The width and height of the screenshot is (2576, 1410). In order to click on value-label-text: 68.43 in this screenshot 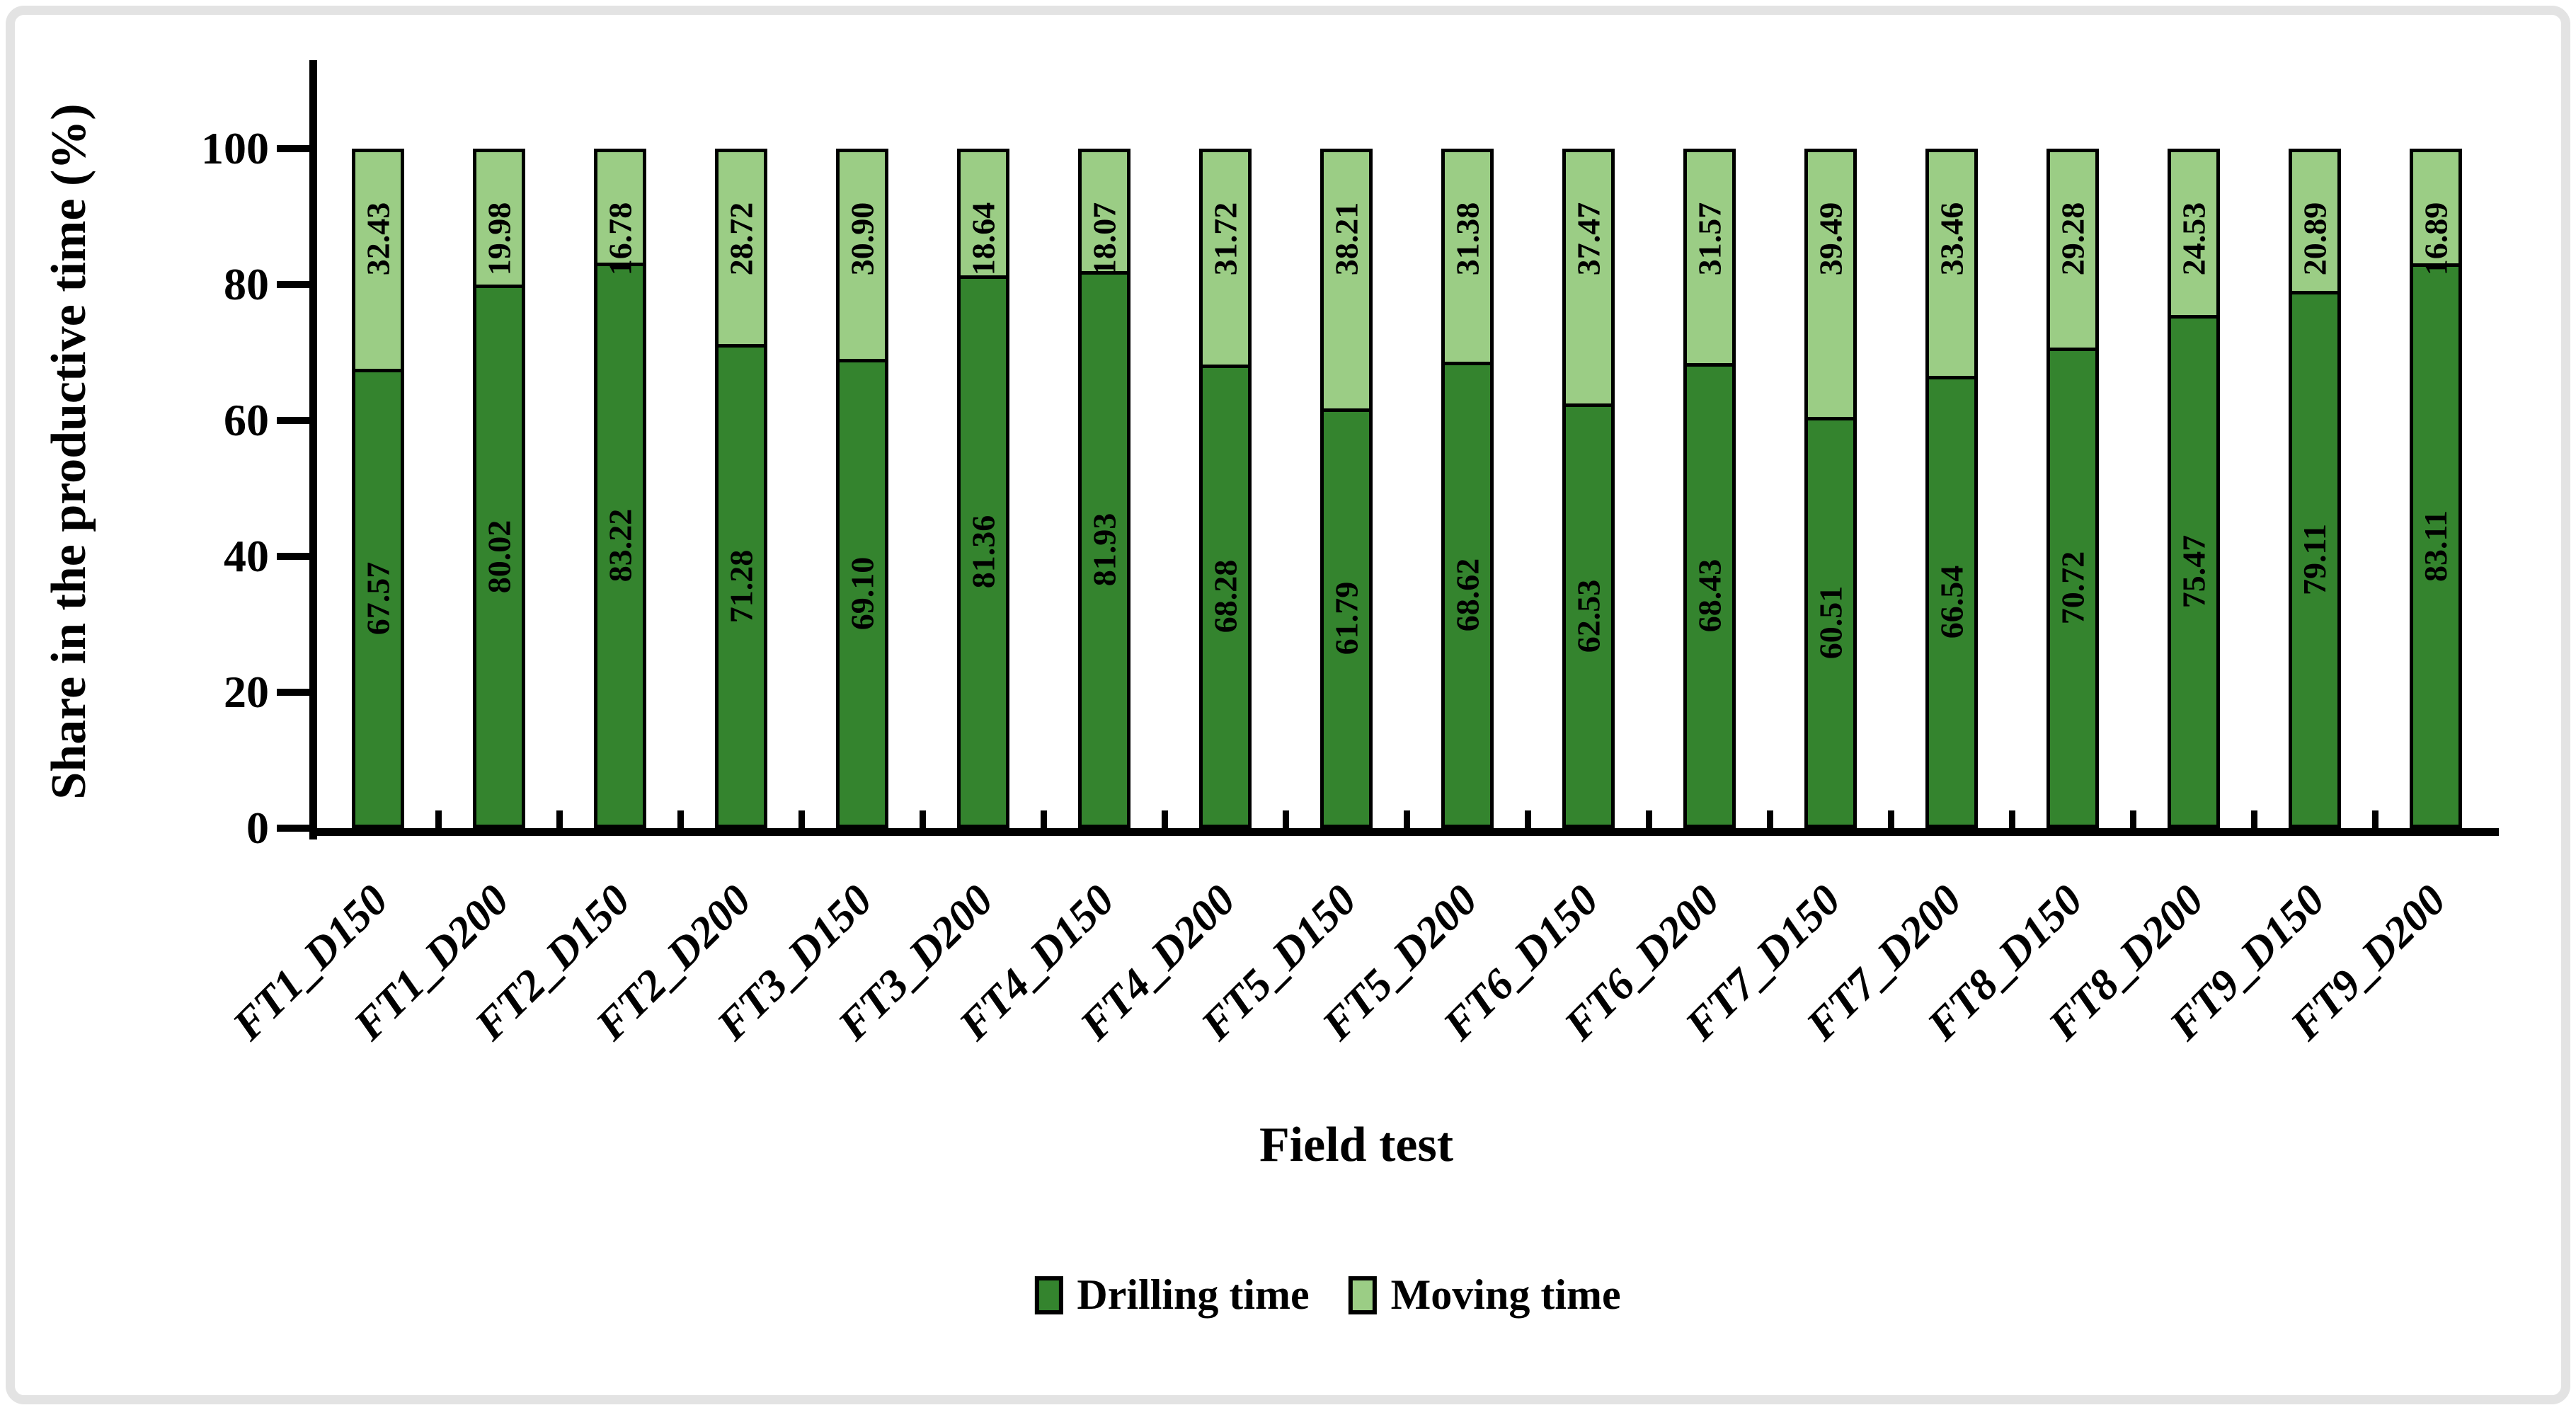, I will do `click(1709, 595)`.